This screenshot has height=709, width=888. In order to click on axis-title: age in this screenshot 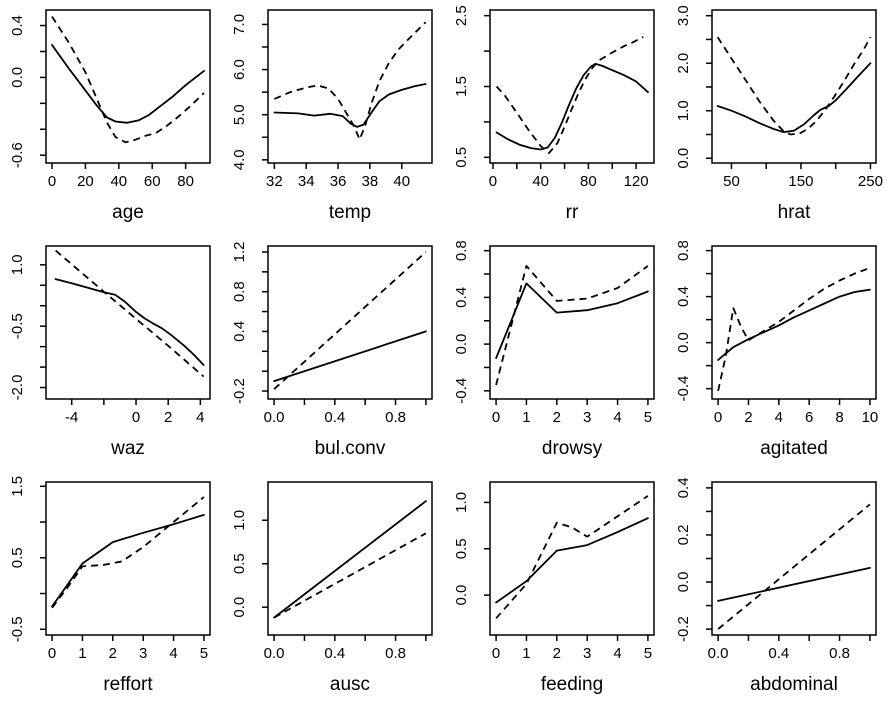, I will do `click(128, 212)`.